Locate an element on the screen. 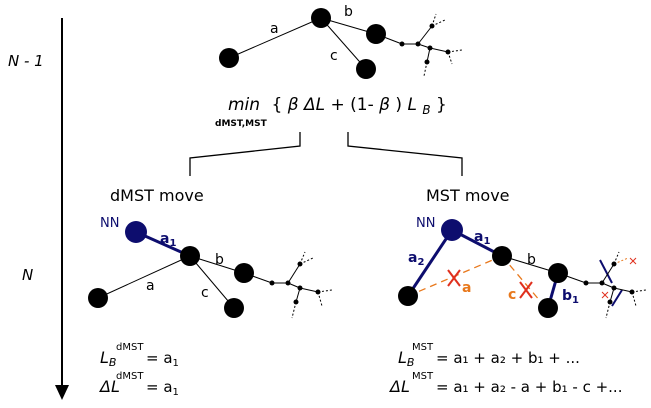  mst-title: MST move is located at coordinates (468, 195).